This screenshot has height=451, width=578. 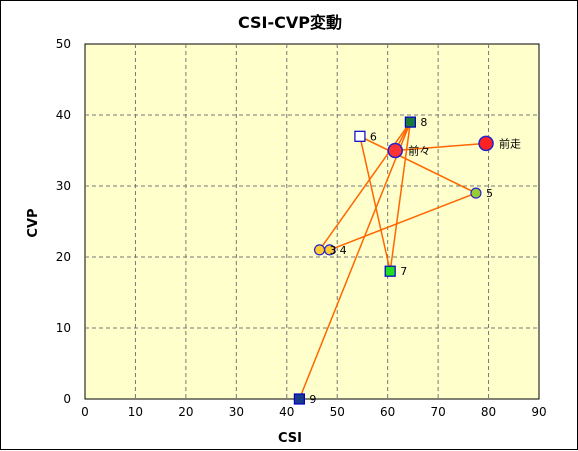 What do you see at coordinates (63, 221) in the screenshot?
I see `y-axis-ticks: 0 10 20 30 40 50` at bounding box center [63, 221].